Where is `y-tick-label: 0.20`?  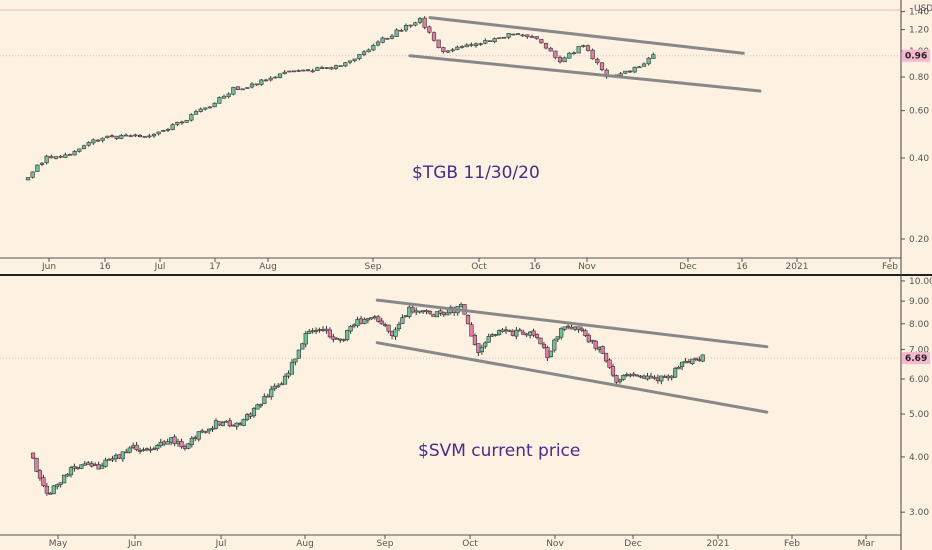 y-tick-label: 0.20 is located at coordinates (919, 240).